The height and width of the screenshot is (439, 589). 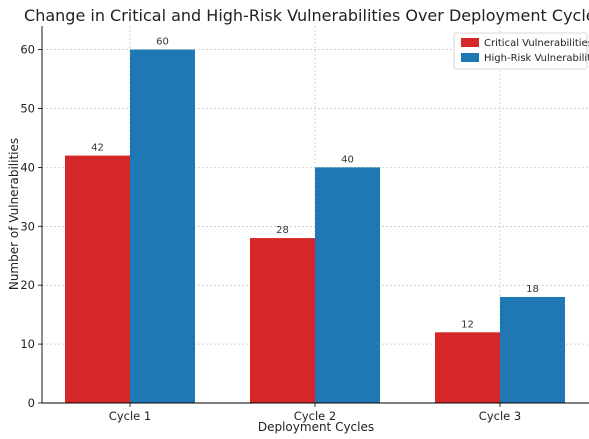 What do you see at coordinates (470, 42) in the screenshot?
I see `legend-swatch-critical` at bounding box center [470, 42].